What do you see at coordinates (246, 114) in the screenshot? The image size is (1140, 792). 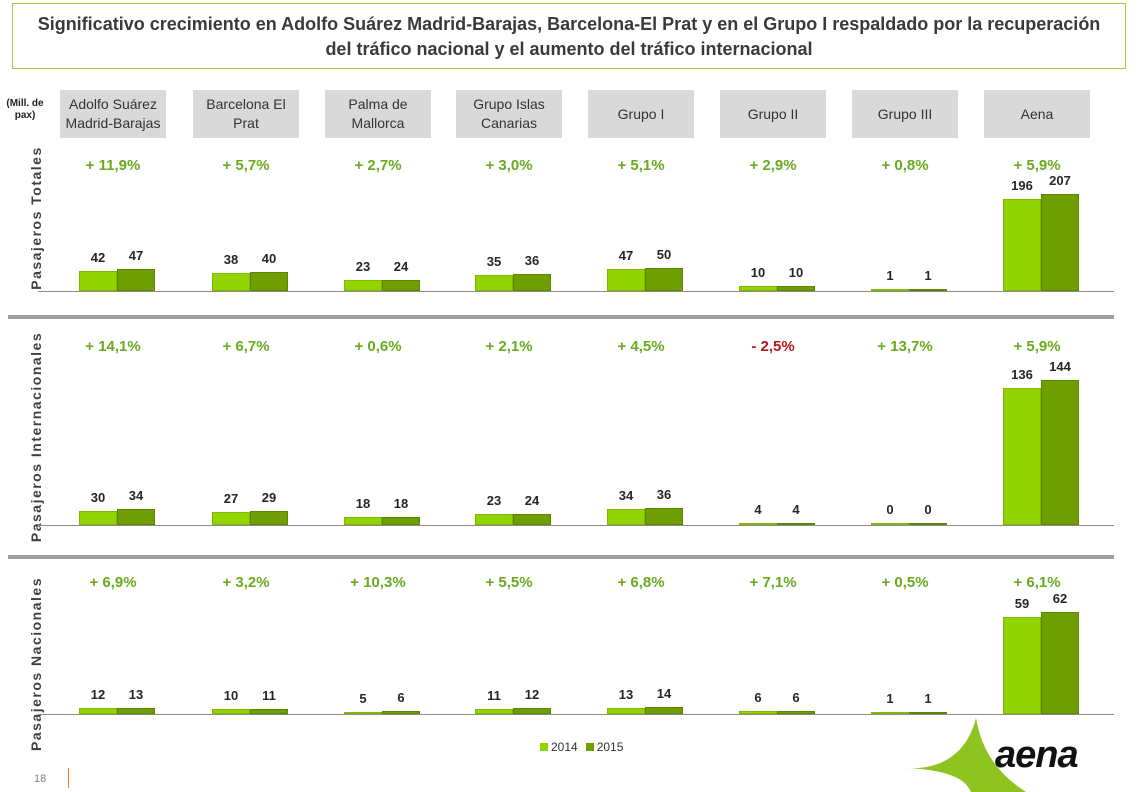 I see `category-header: Barcelona El Prat` at bounding box center [246, 114].